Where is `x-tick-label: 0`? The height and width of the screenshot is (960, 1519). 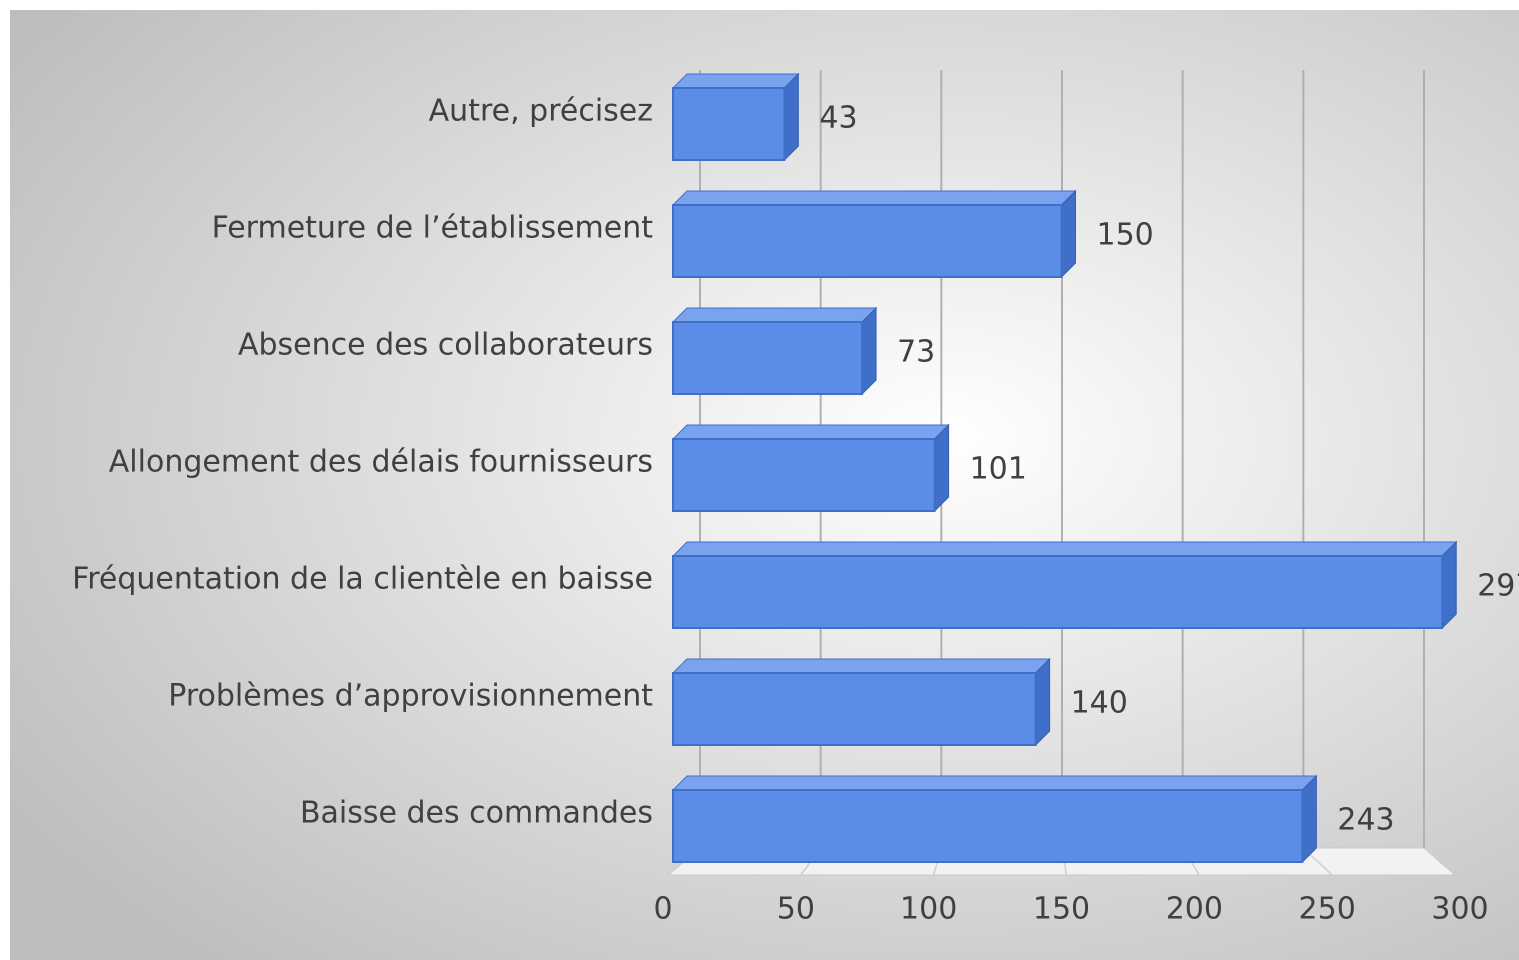
x-tick-label: 0 is located at coordinates (662, 909).